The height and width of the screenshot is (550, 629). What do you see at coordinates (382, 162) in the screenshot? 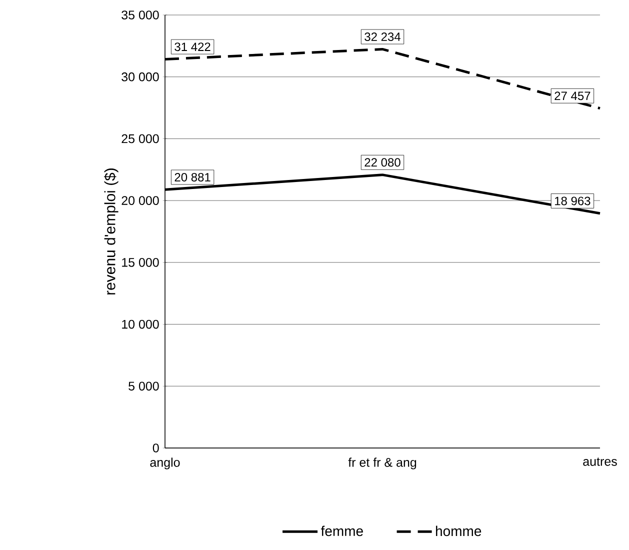
I see `data-label: 22 080` at bounding box center [382, 162].